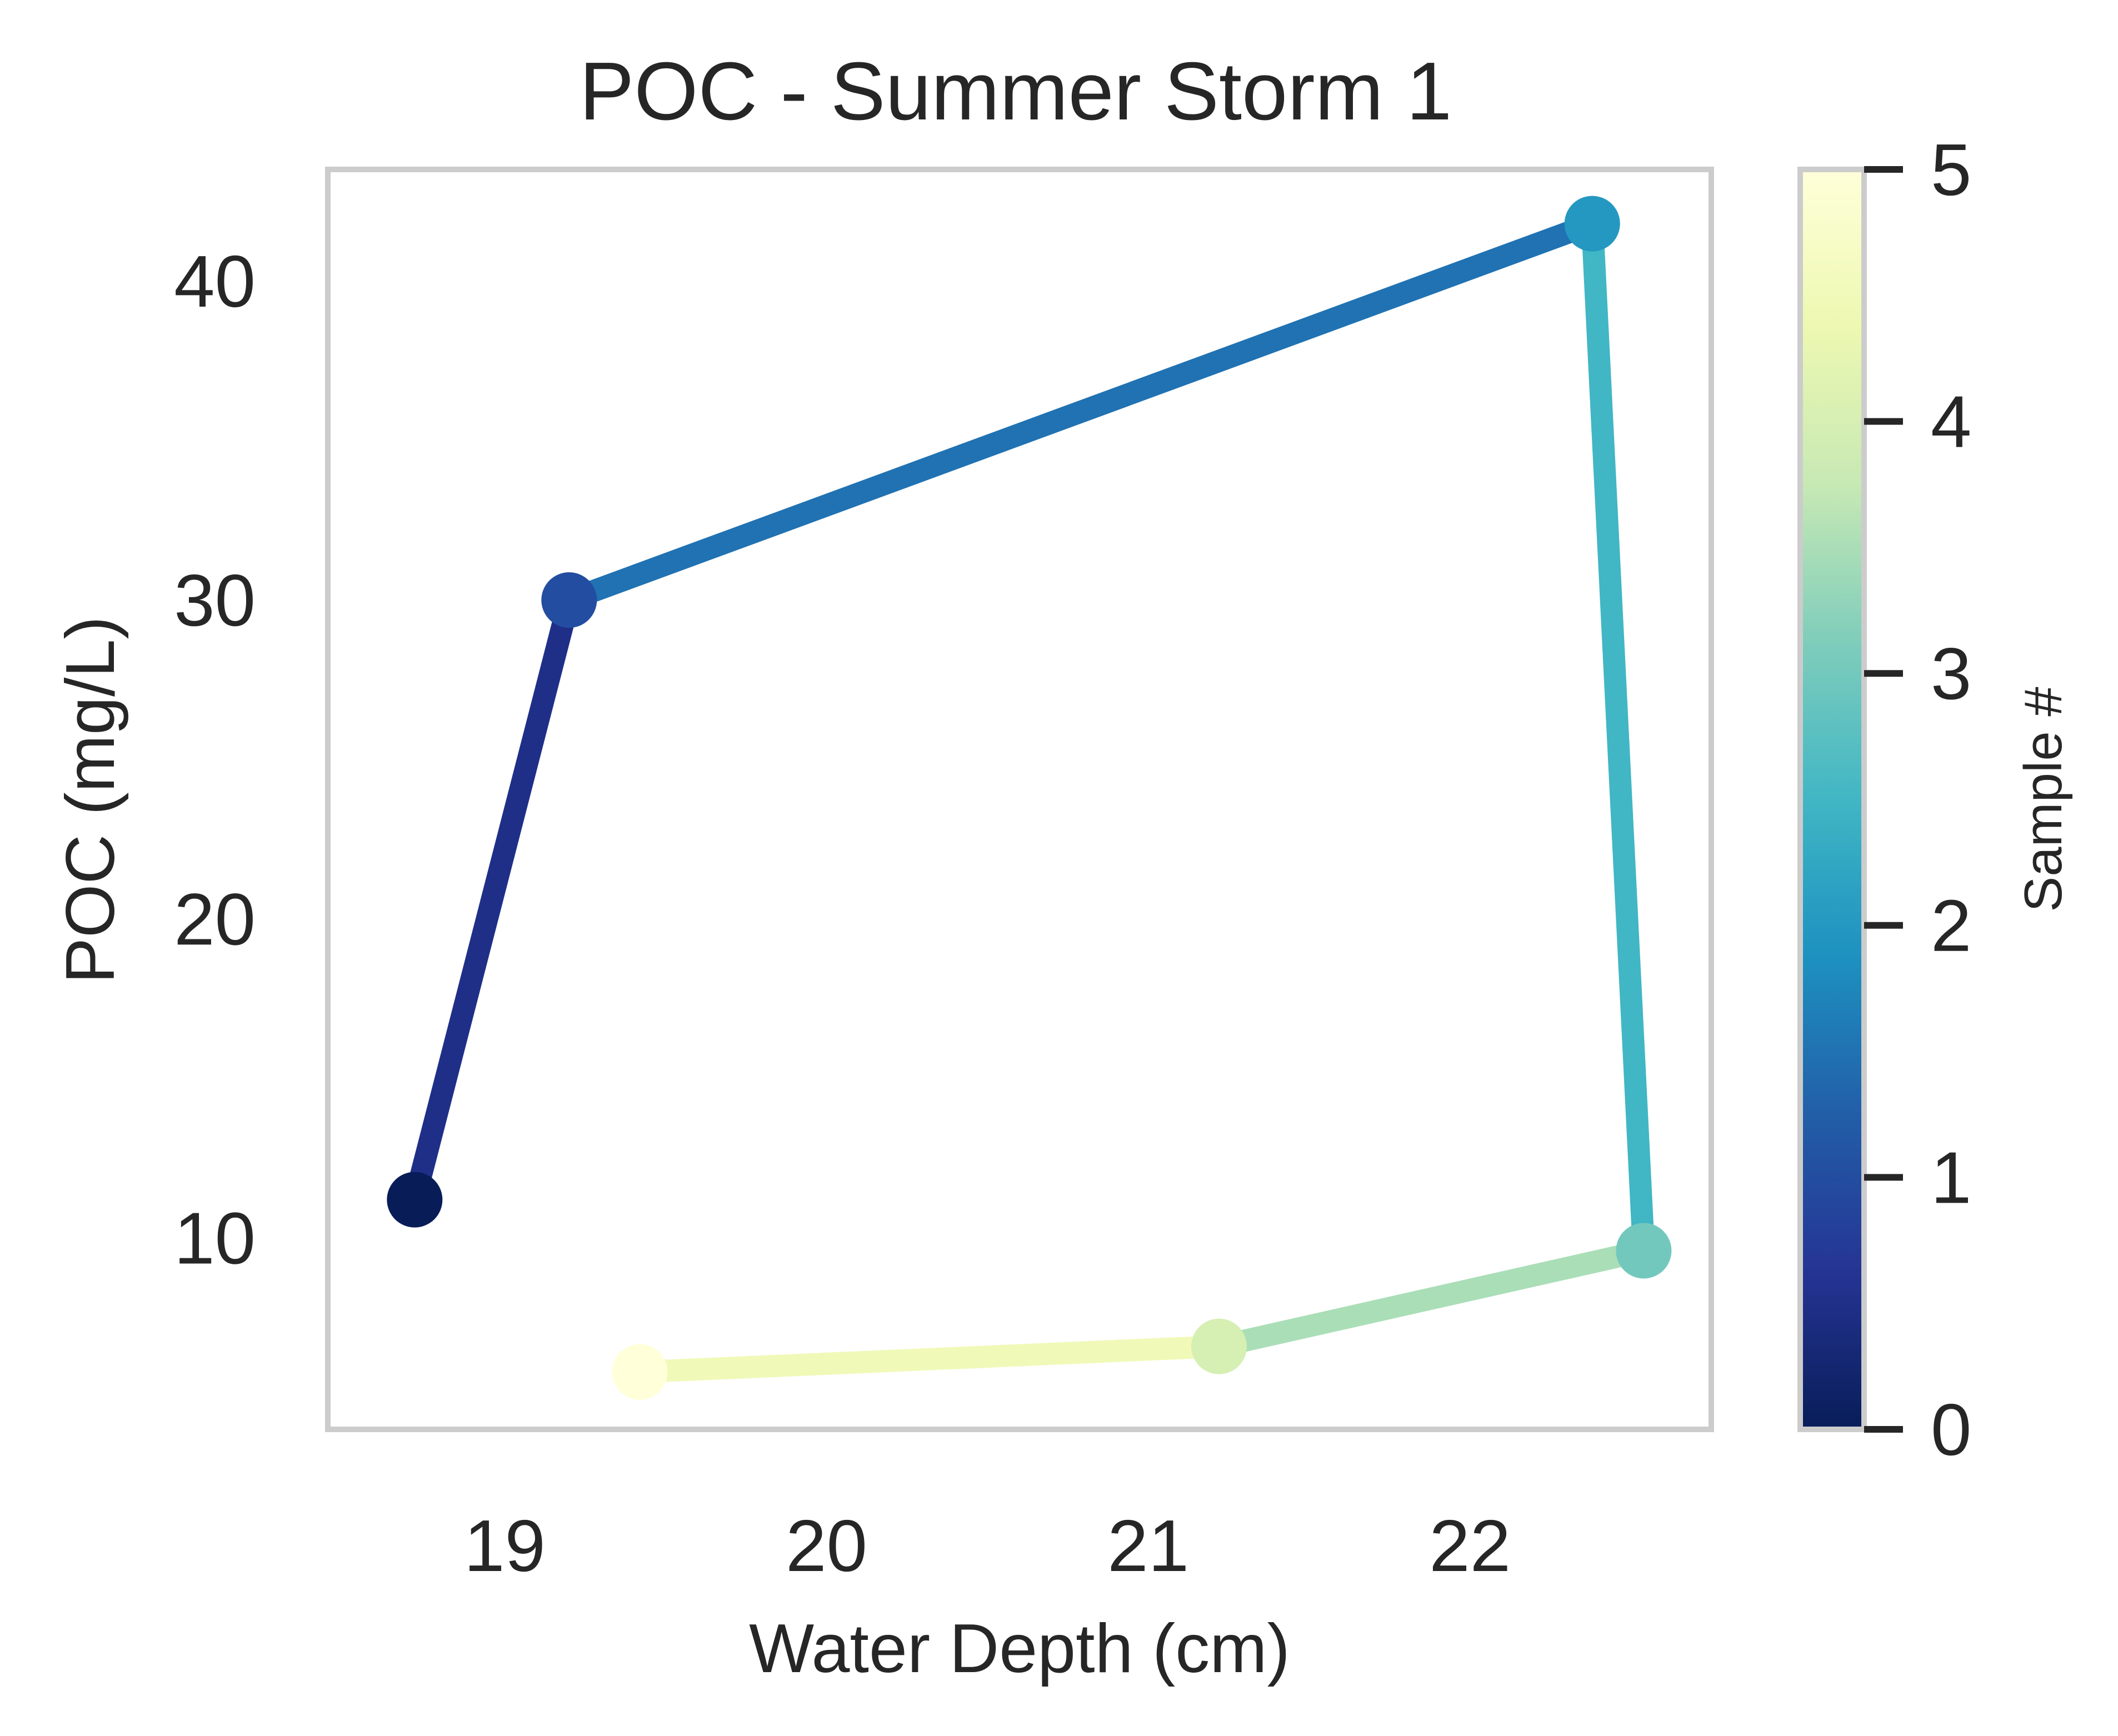 This screenshot has width=2118, height=1736. What do you see at coordinates (90, 799) in the screenshot?
I see `y-axis-label: POC (mg/L)` at bounding box center [90, 799].